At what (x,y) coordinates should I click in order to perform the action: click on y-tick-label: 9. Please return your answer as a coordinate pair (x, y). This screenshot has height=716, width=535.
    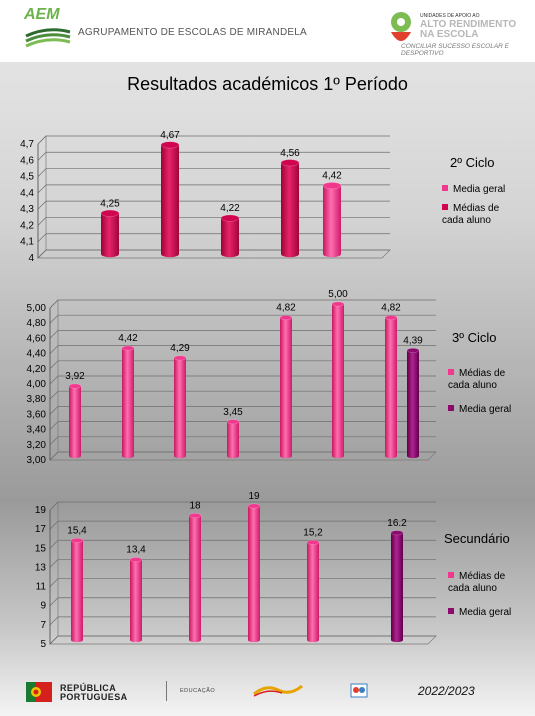
    Looking at the image, I should click on (43, 606).